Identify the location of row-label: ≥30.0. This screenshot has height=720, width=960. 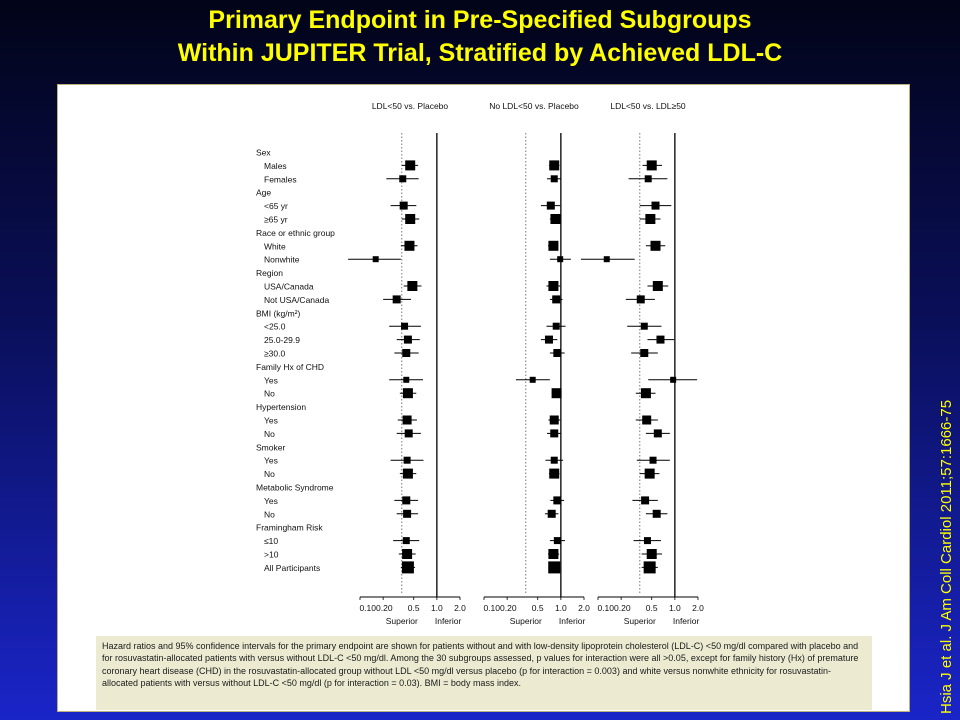
(274, 354).